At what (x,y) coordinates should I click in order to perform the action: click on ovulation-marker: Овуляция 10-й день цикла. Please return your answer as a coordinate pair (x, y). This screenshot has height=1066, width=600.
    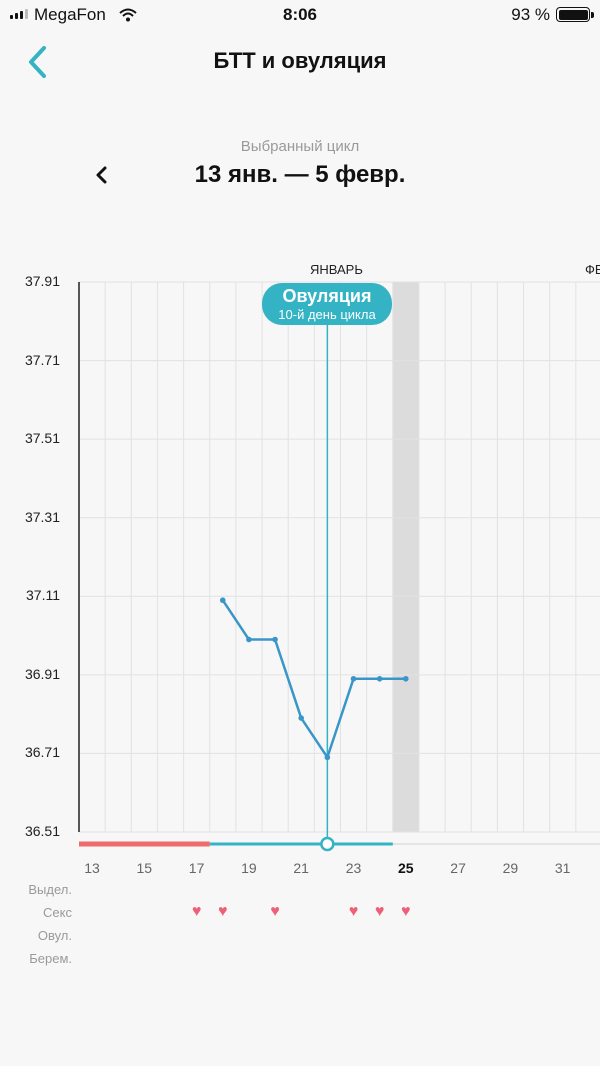
    Looking at the image, I should click on (327, 304).